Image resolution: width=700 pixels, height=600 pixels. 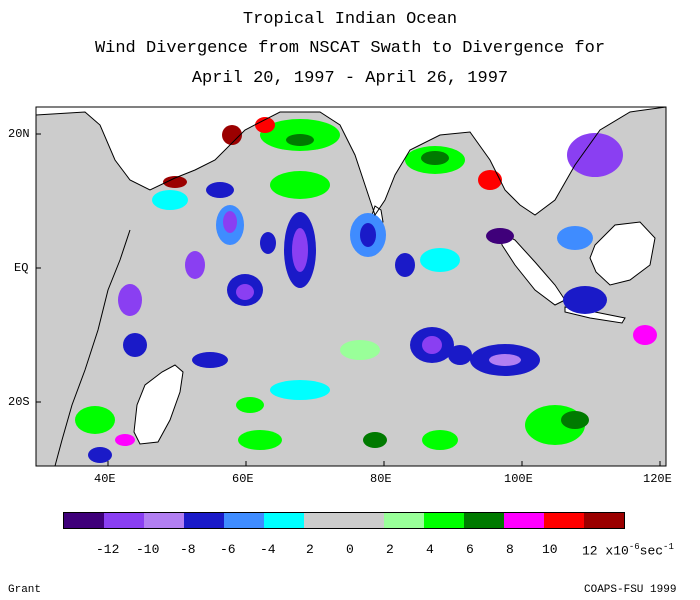 I want to click on colorbar-label: 6, so click(x=470, y=549).